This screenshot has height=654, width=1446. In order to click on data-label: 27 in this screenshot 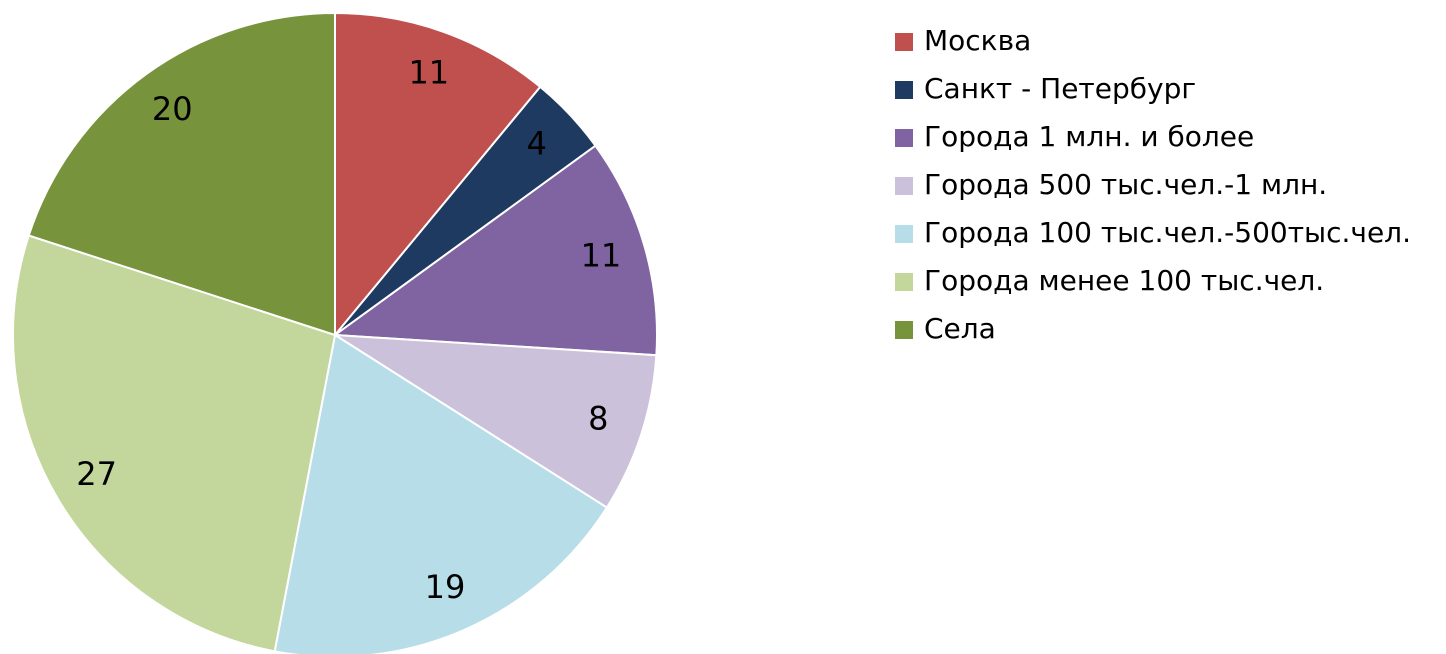, I will do `click(96, 474)`.